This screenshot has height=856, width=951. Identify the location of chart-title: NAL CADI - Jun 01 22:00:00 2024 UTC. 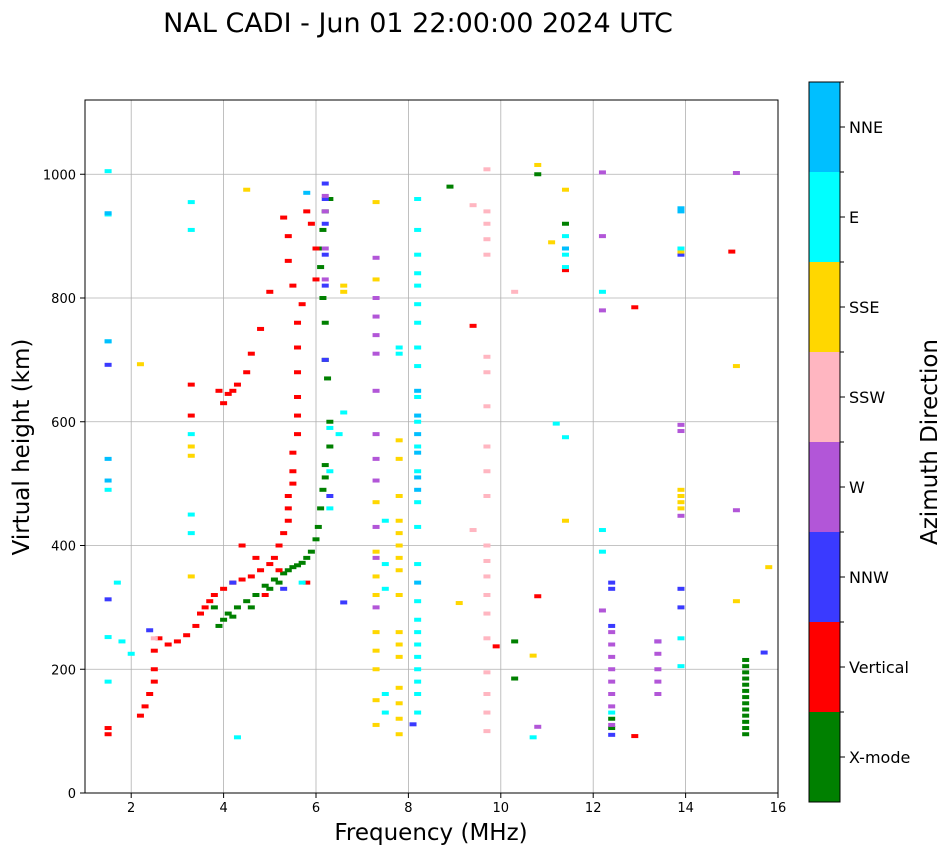
(418, 23).